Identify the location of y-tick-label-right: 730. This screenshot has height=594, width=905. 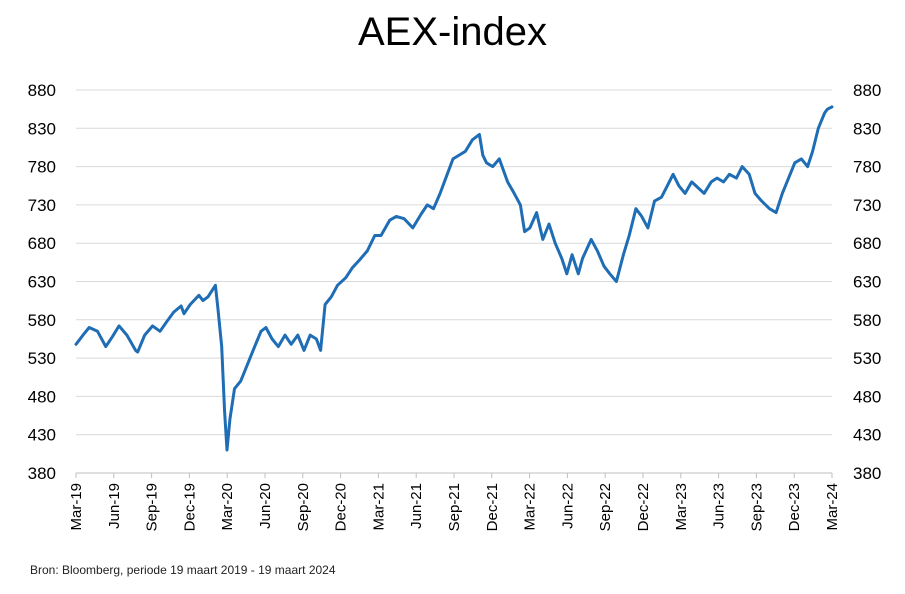
(867, 205).